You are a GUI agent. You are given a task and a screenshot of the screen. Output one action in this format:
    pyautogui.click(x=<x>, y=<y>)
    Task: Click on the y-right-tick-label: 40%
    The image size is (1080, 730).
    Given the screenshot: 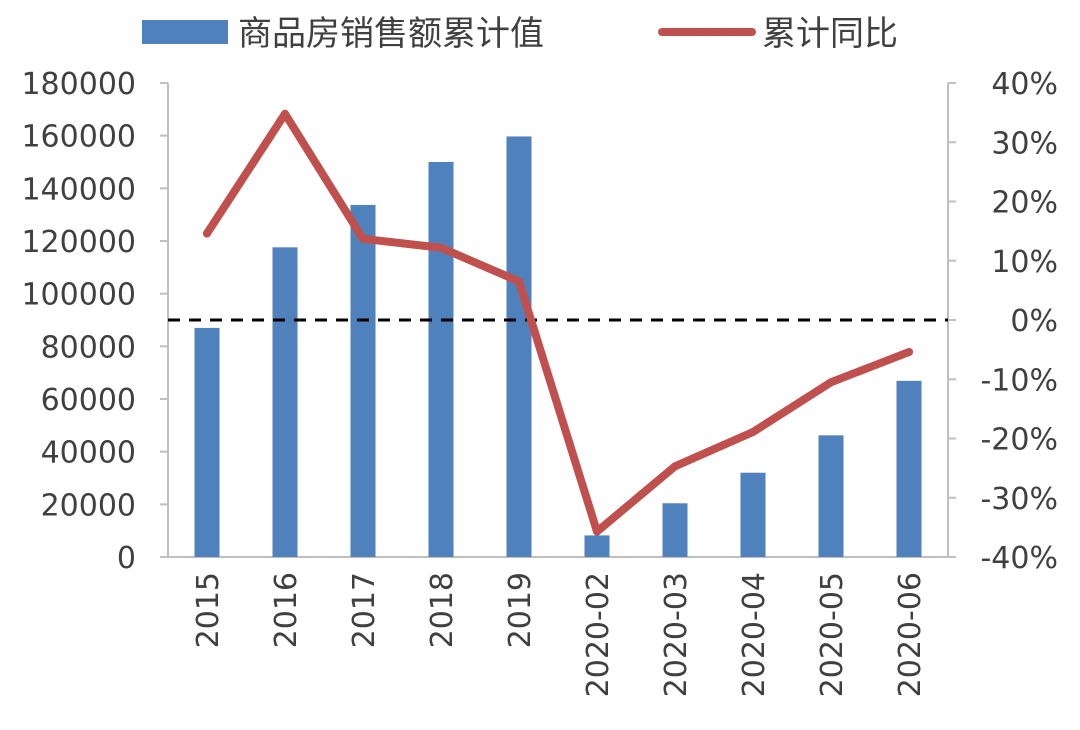 What is the action you would take?
    pyautogui.click(x=1024, y=84)
    